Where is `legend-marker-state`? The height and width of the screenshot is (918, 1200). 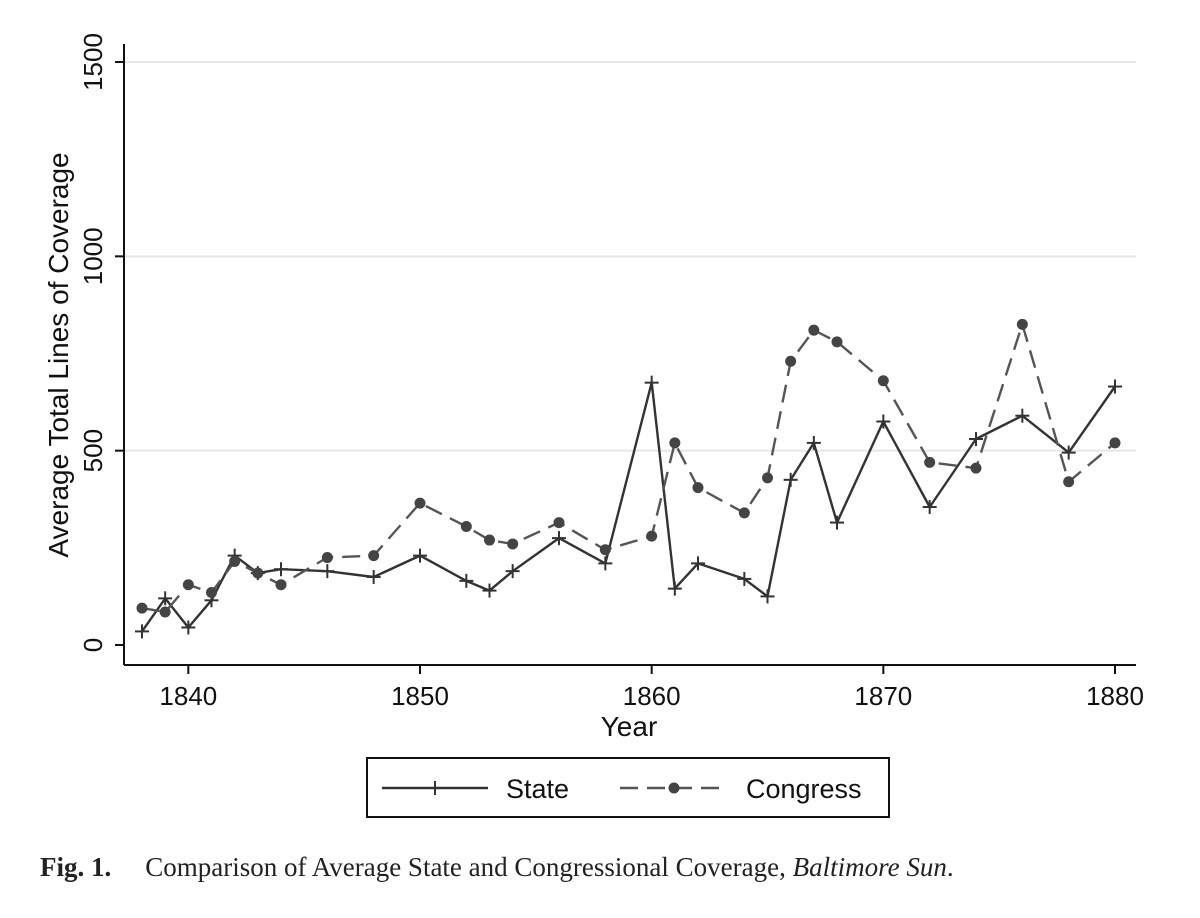
legend-marker-state is located at coordinates (435, 788).